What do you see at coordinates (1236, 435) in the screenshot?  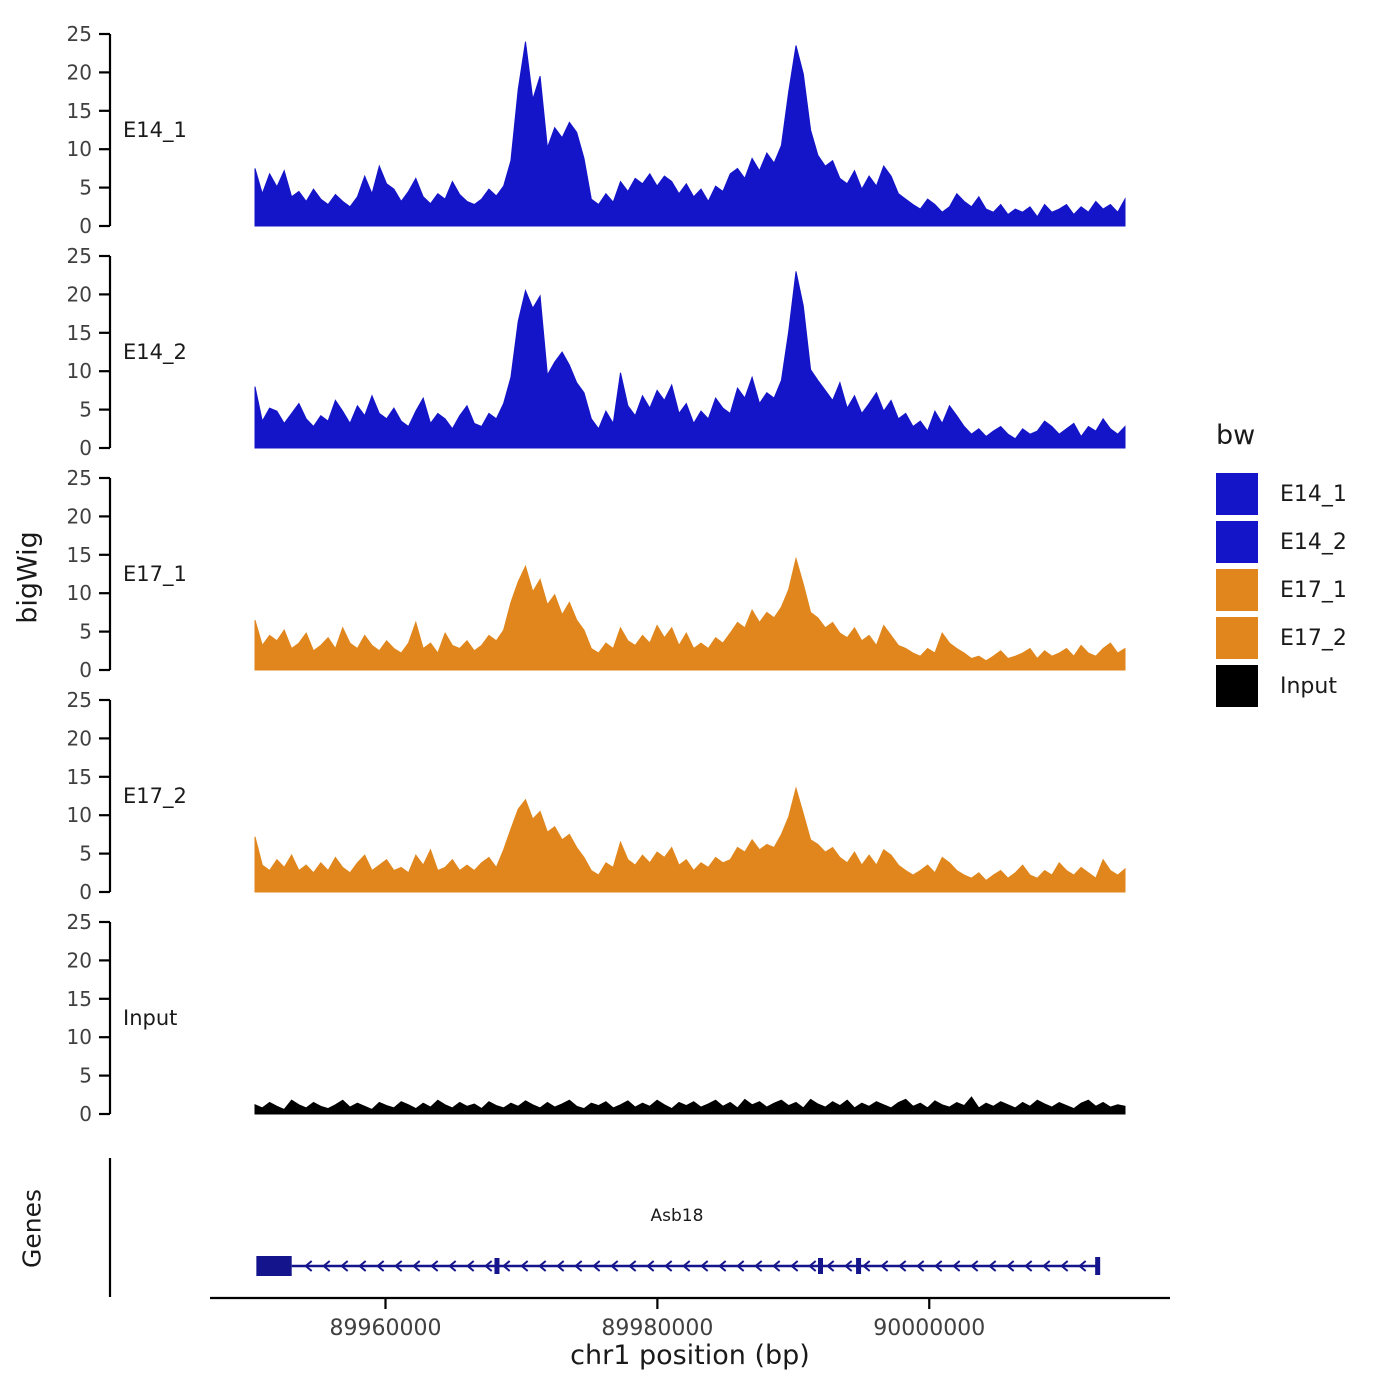 I see `legend-title: bw` at bounding box center [1236, 435].